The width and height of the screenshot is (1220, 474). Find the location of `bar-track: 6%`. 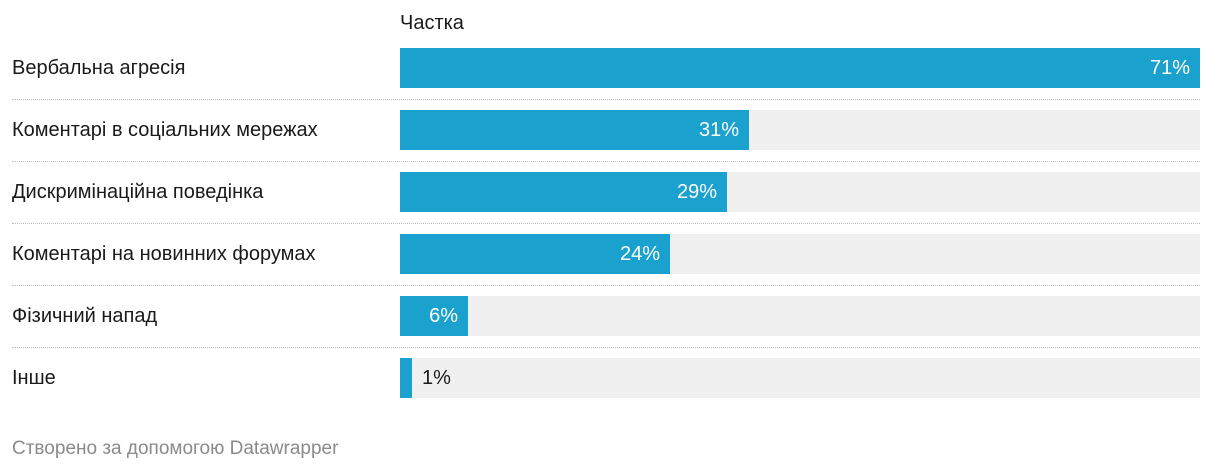

bar-track: 6% is located at coordinates (800, 316).